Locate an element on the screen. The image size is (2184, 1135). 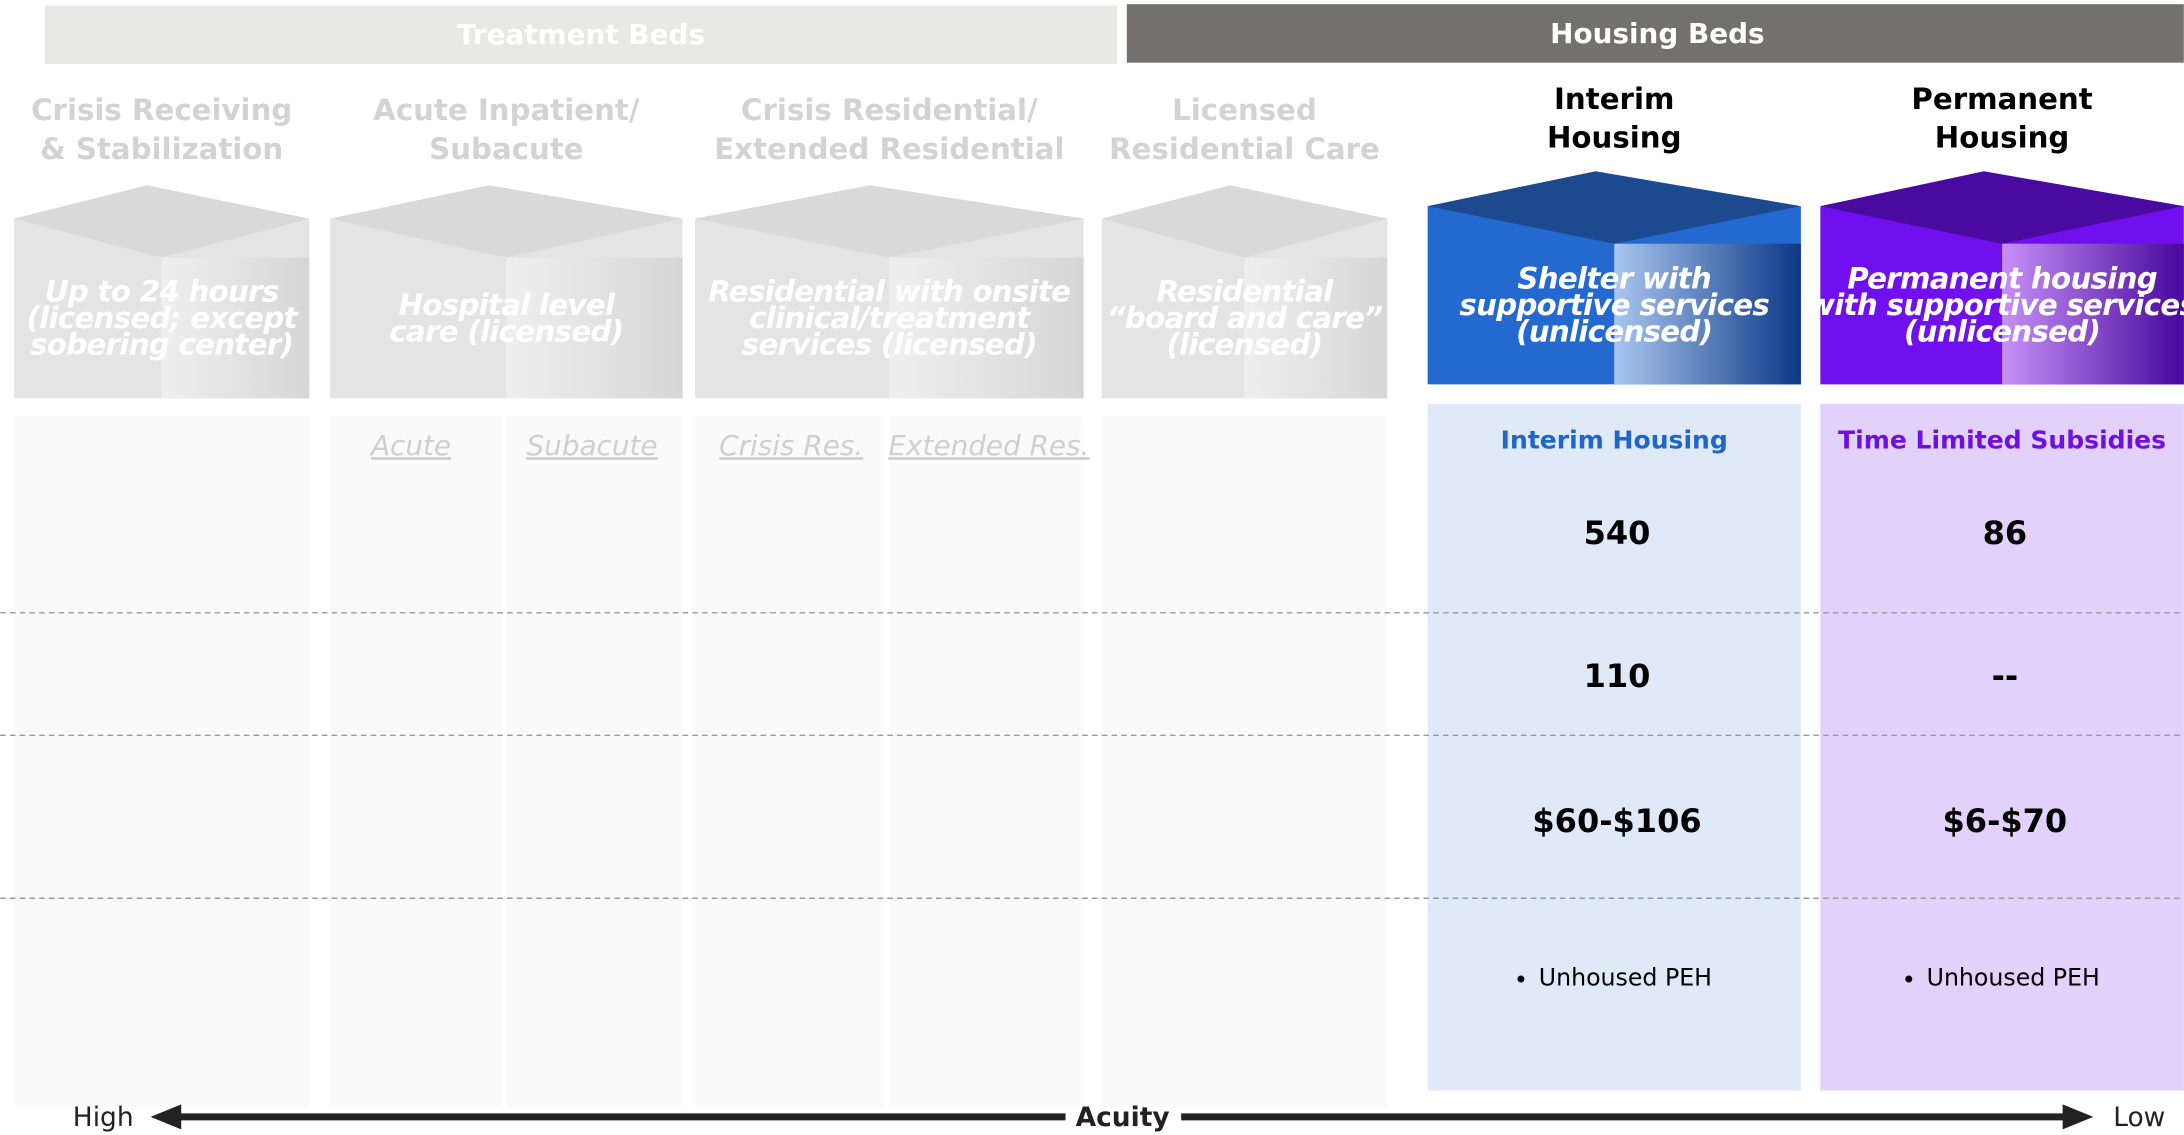
box-text: with supportive services is located at coordinates (1996, 305).